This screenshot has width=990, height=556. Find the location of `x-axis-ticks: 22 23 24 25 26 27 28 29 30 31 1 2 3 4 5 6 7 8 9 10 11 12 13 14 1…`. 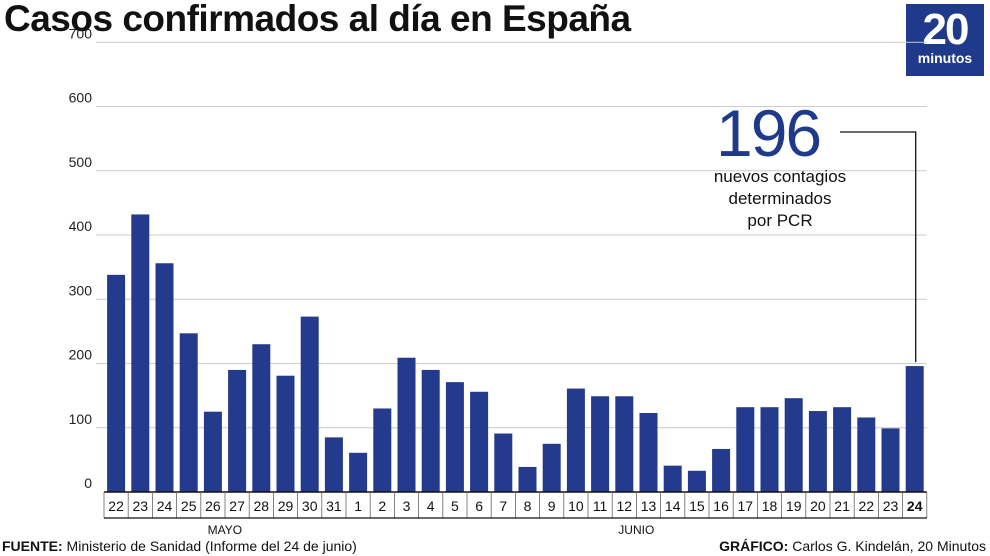

x-axis-ticks: 22 23 24 25 26 27 28 29 30 31 1 2 3 4 5 6 7 8 9 10 11 12 13 14 1… is located at coordinates (515, 506).